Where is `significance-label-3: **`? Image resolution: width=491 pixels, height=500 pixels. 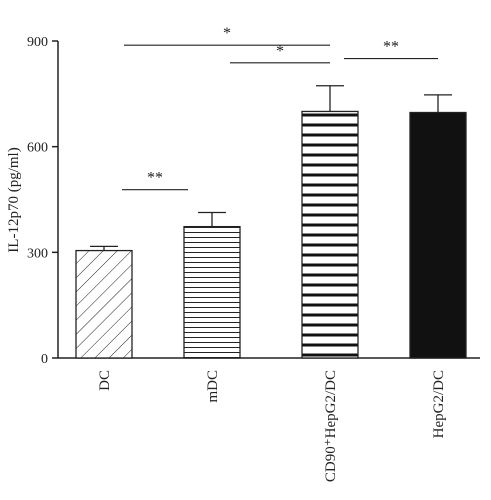 significance-label-3: ** is located at coordinates (391, 47).